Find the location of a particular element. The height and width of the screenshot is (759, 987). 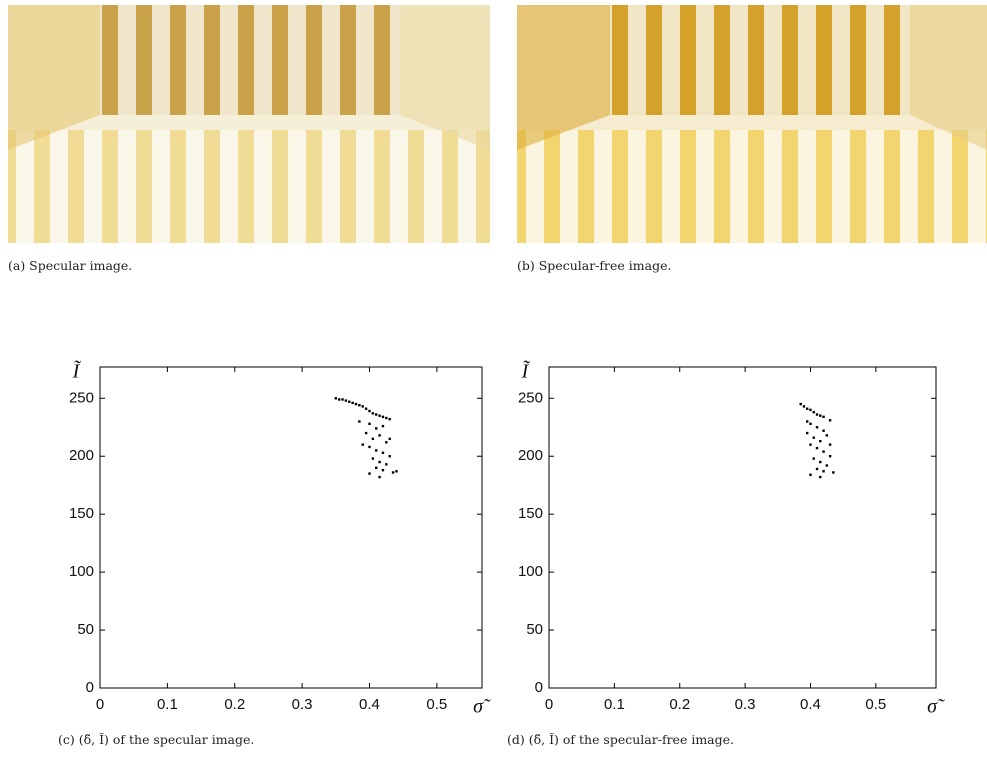

caption: (a) Specular image. is located at coordinates (70, 265).